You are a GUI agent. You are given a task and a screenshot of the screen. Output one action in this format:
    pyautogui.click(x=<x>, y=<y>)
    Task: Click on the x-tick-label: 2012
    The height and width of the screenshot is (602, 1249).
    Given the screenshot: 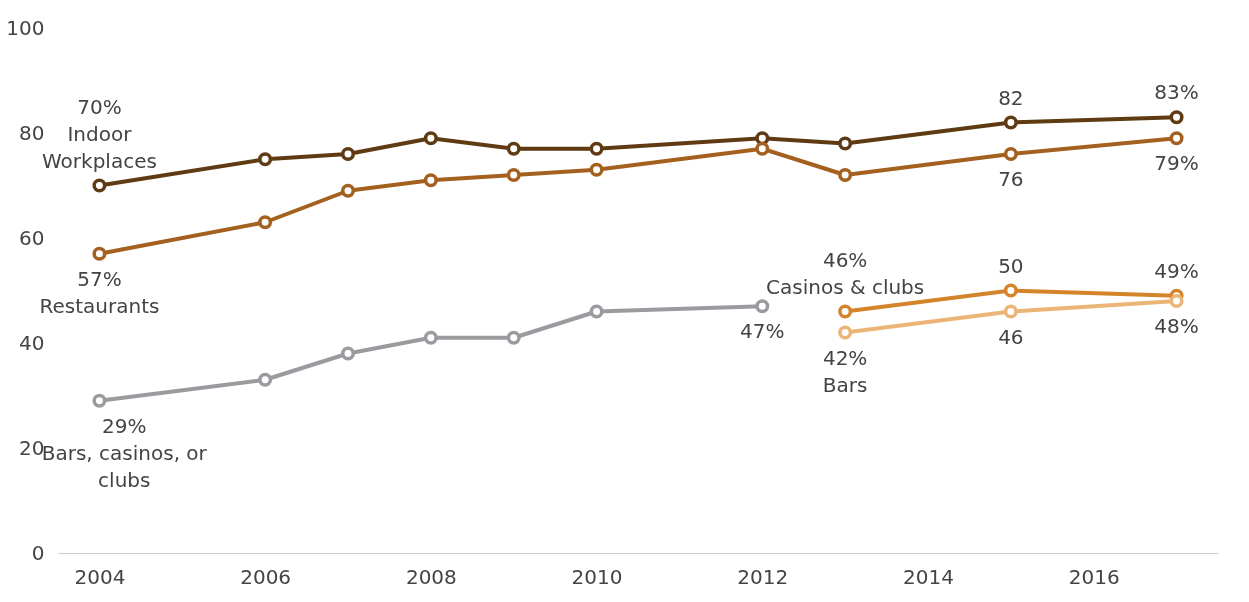 What is the action you would take?
    pyautogui.click(x=763, y=576)
    